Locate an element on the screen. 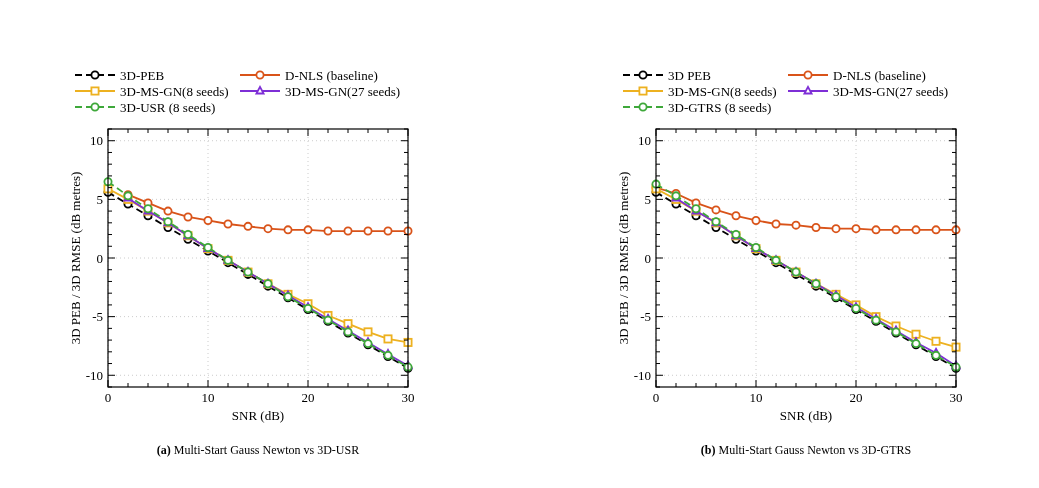 The image size is (1039, 488). legend-label: 3D PEB is located at coordinates (690, 75).